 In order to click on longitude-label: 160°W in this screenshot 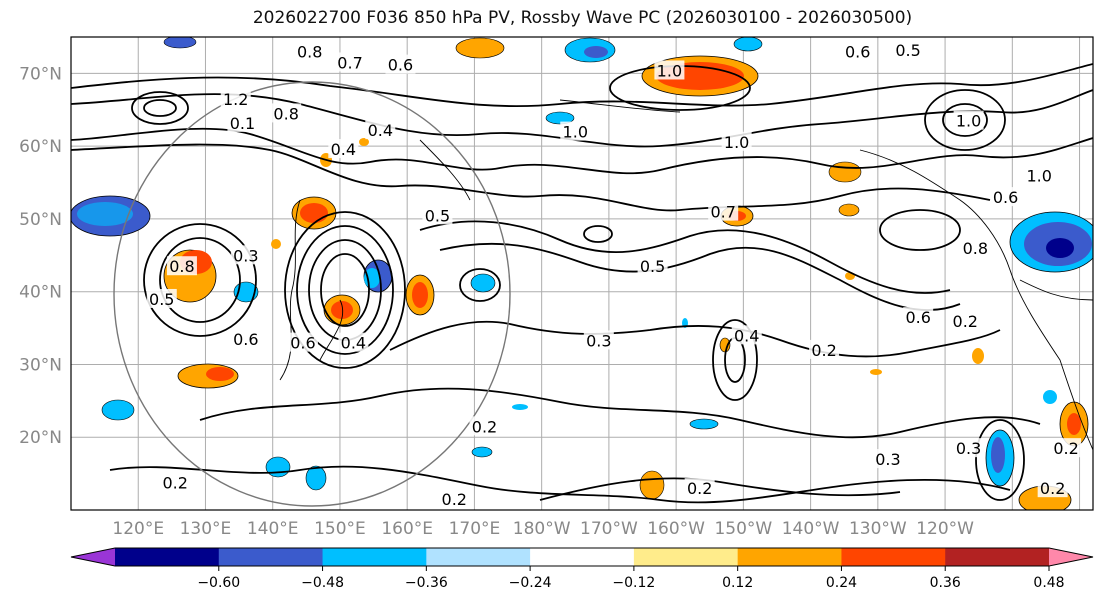, I will do `click(676, 529)`.